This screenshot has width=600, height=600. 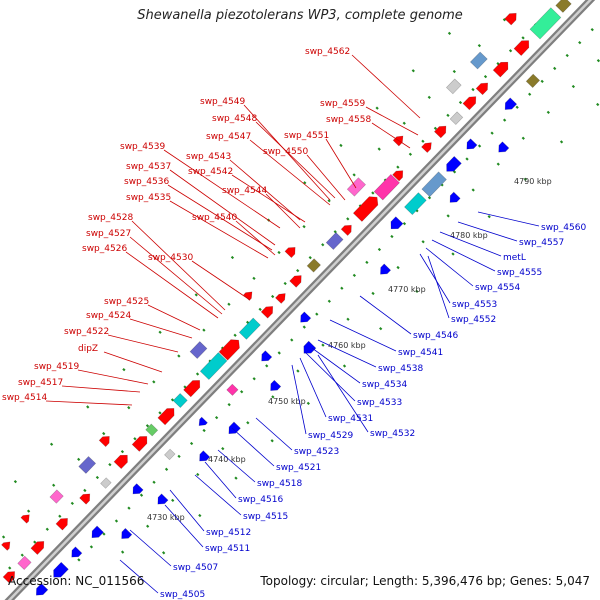 I want to click on gene-label-reverse: swp_4529, so click(x=330, y=436).